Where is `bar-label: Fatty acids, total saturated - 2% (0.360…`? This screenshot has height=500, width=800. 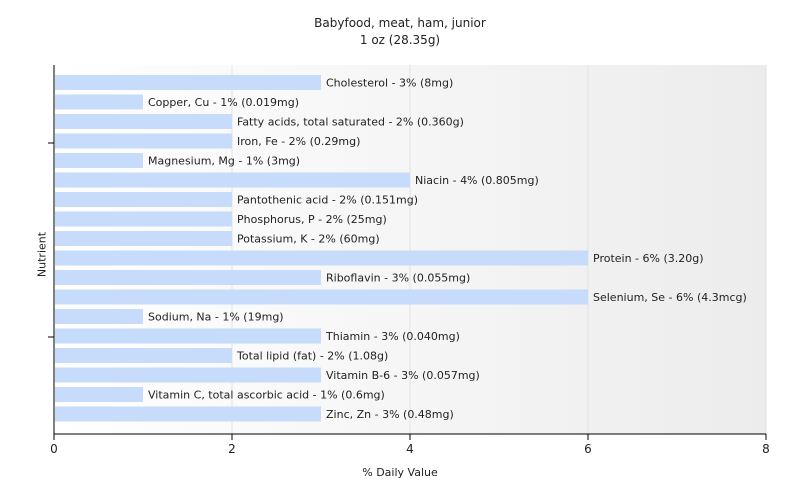
bar-label: Fatty acids, total saturated - 2% (0.360… is located at coordinates (350, 122).